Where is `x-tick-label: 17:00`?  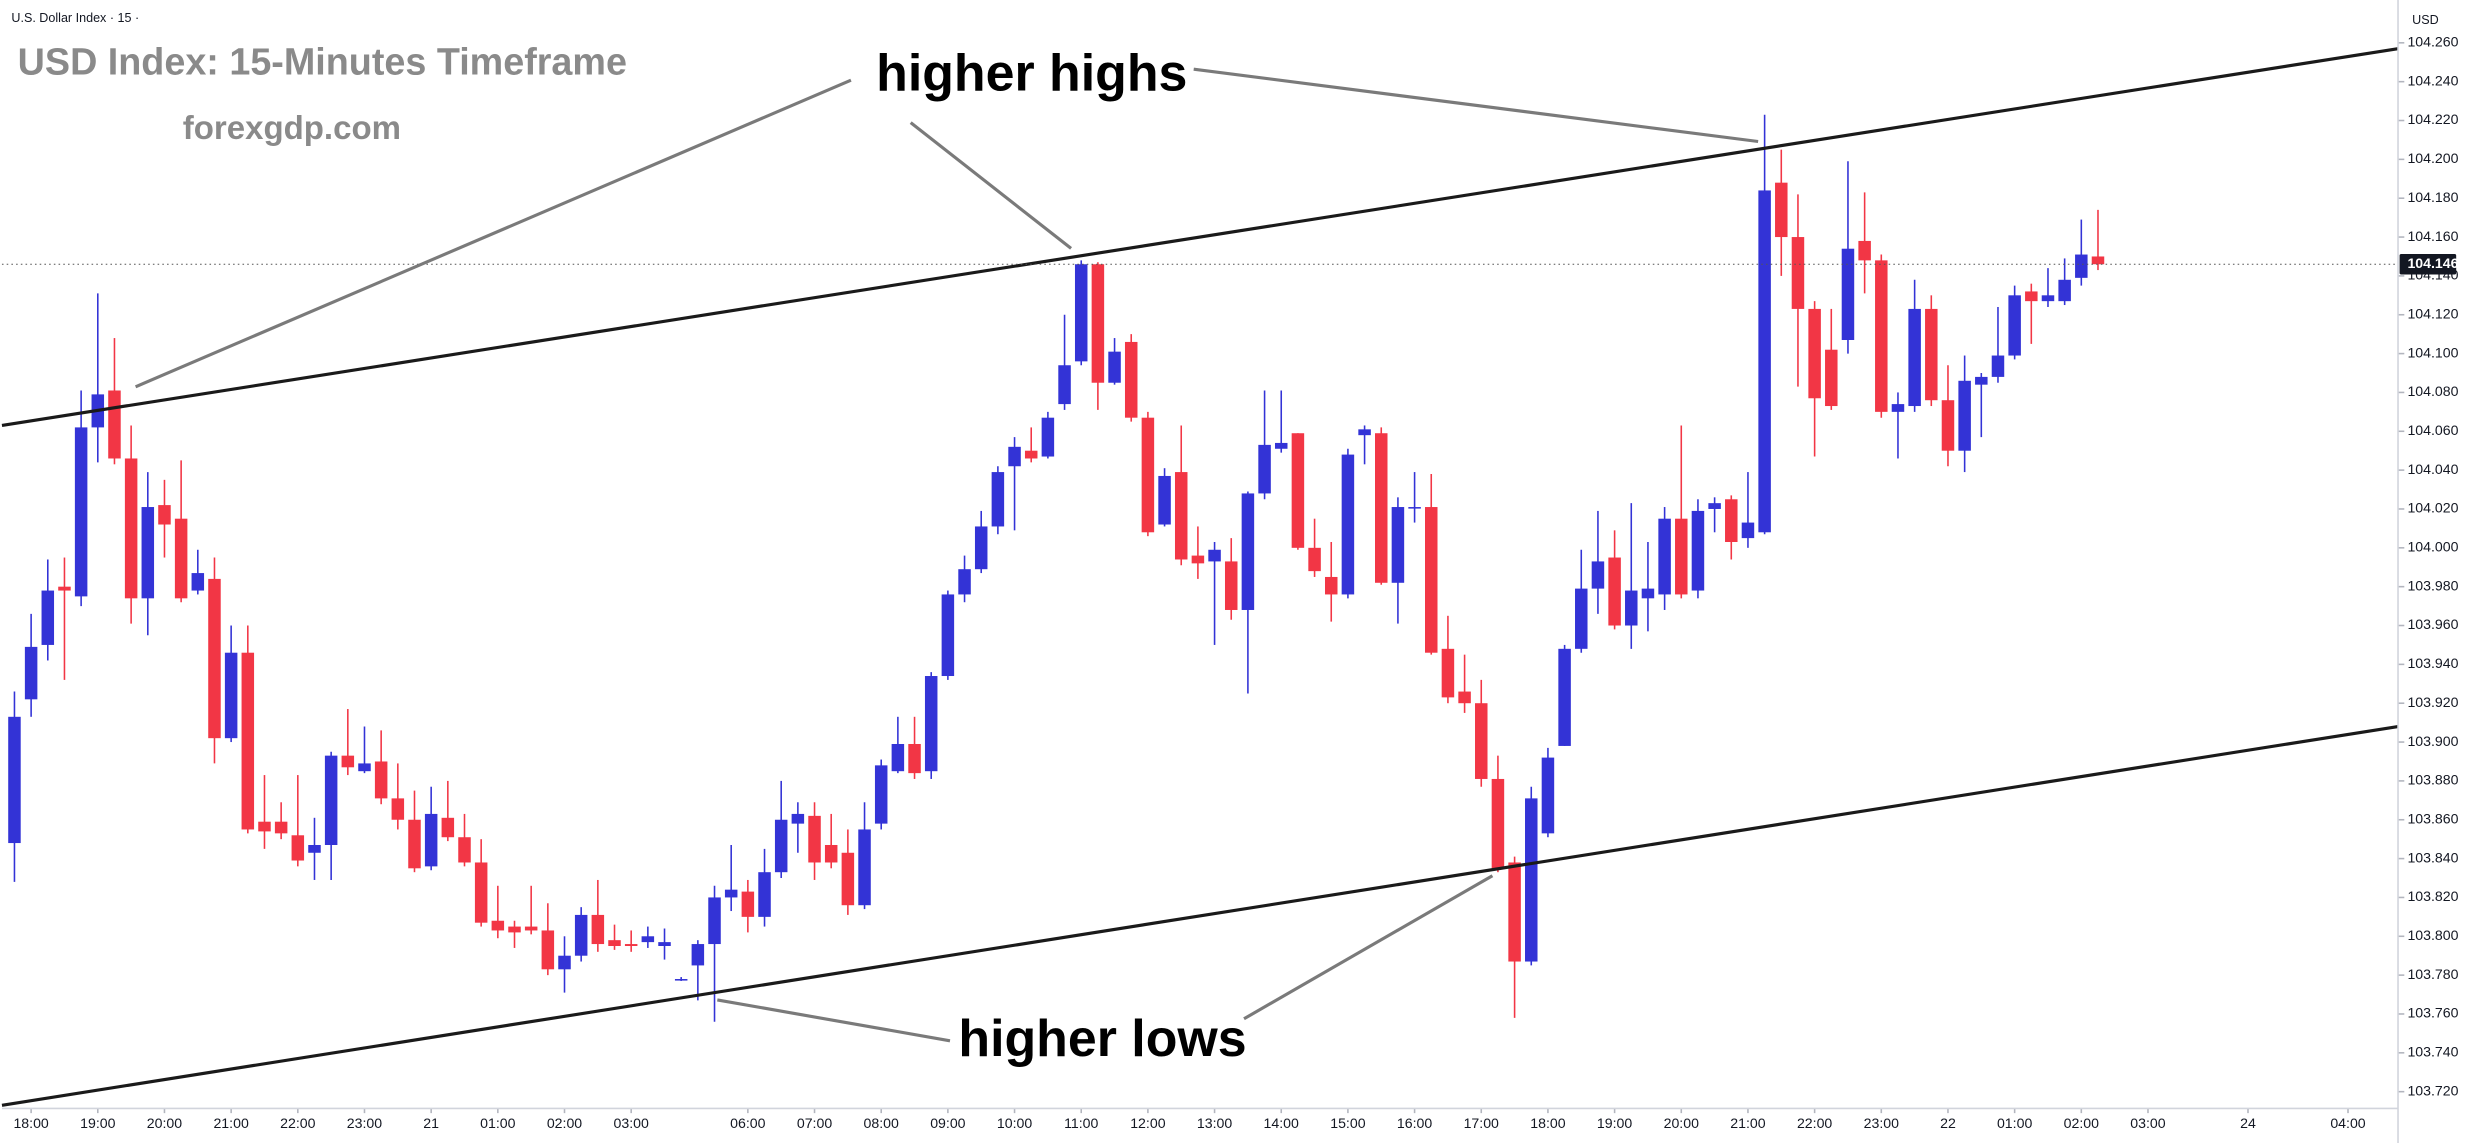
x-tick-label: 17:00 is located at coordinates (1481, 1123).